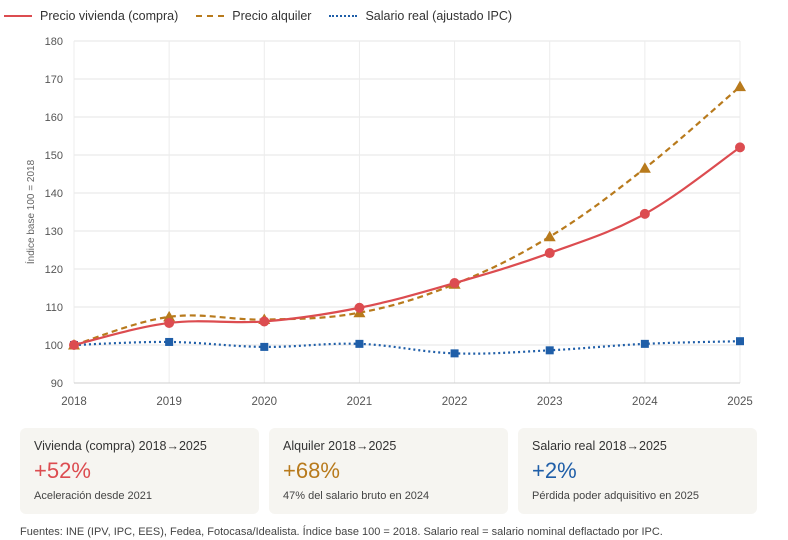  I want to click on y-tick-label: 180, so click(54, 42).